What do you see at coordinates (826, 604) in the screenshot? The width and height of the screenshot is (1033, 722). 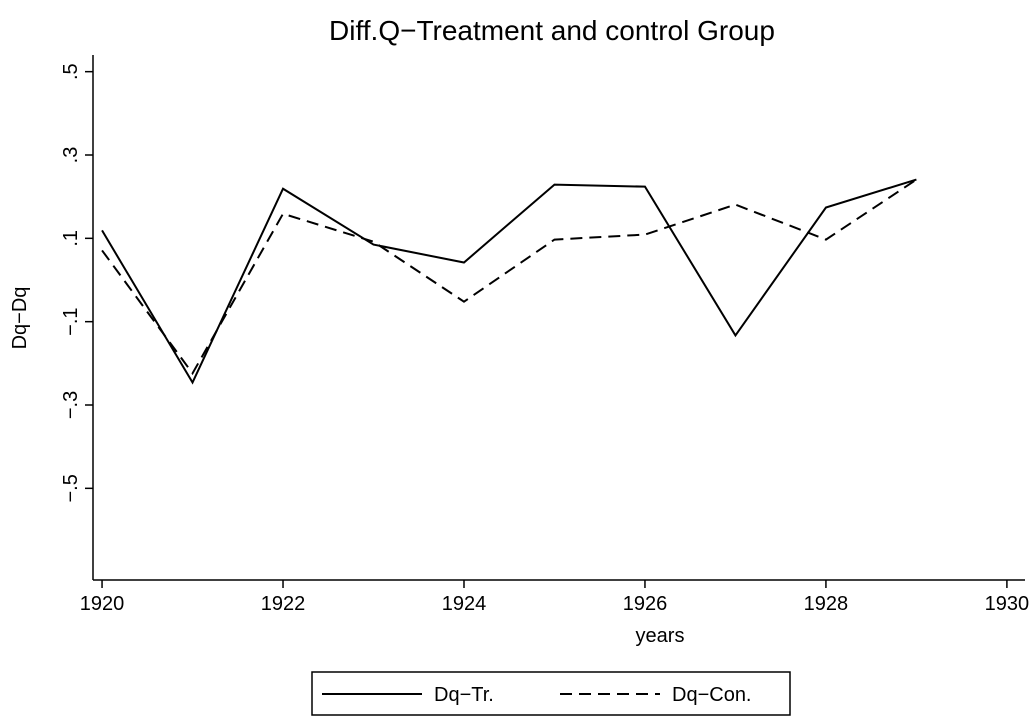 I see `x-tick-label: 1928` at bounding box center [826, 604].